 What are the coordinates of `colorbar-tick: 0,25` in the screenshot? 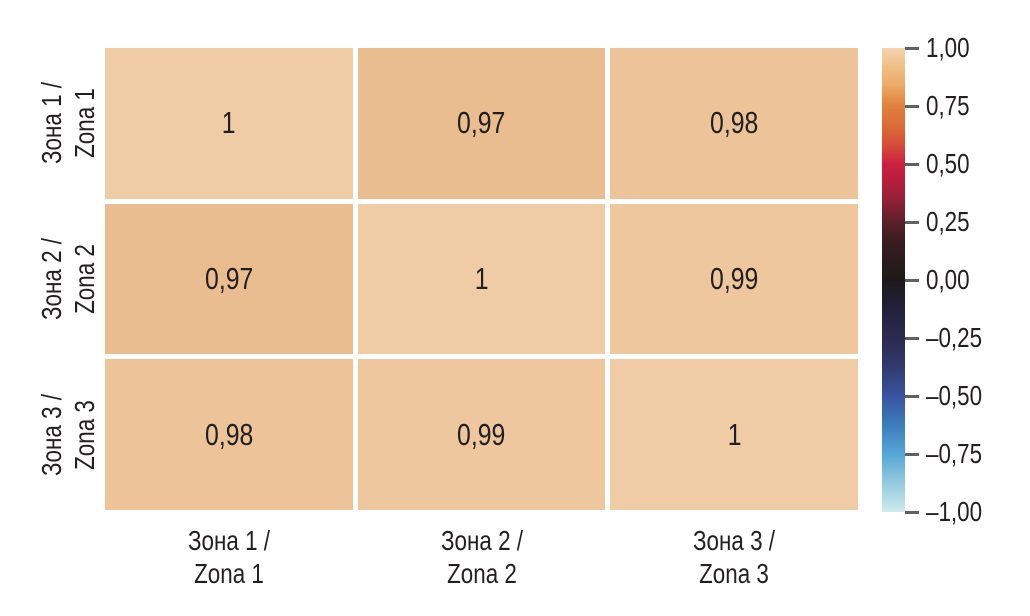 It's located at (943, 222).